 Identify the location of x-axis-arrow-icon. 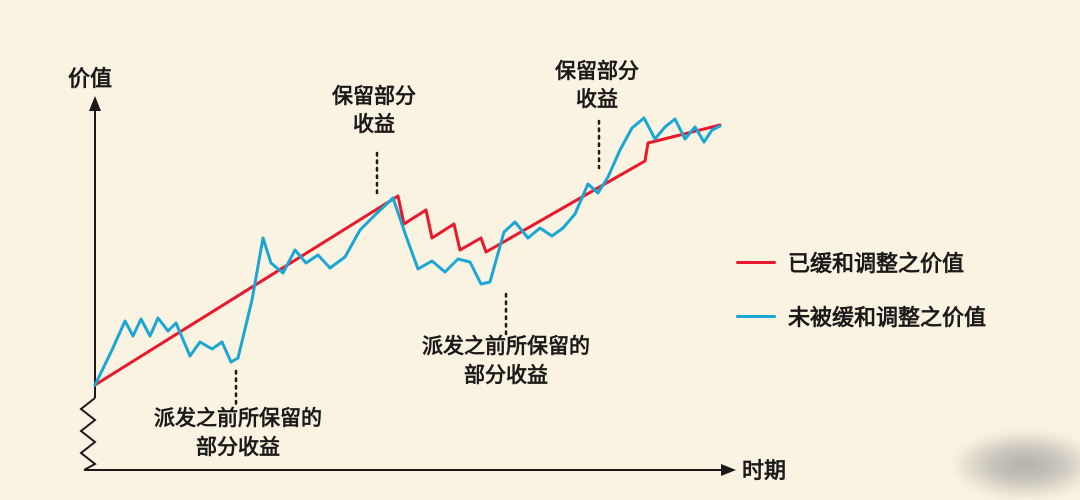
(728, 470).